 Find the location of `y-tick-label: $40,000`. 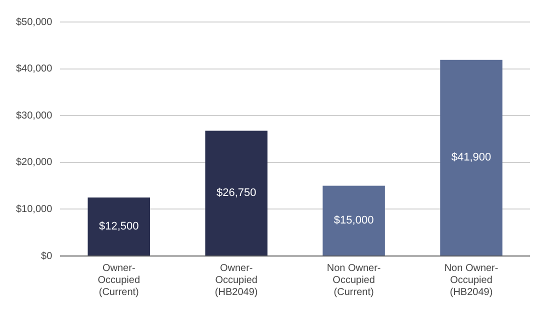

y-tick-label: $40,000 is located at coordinates (34, 69).